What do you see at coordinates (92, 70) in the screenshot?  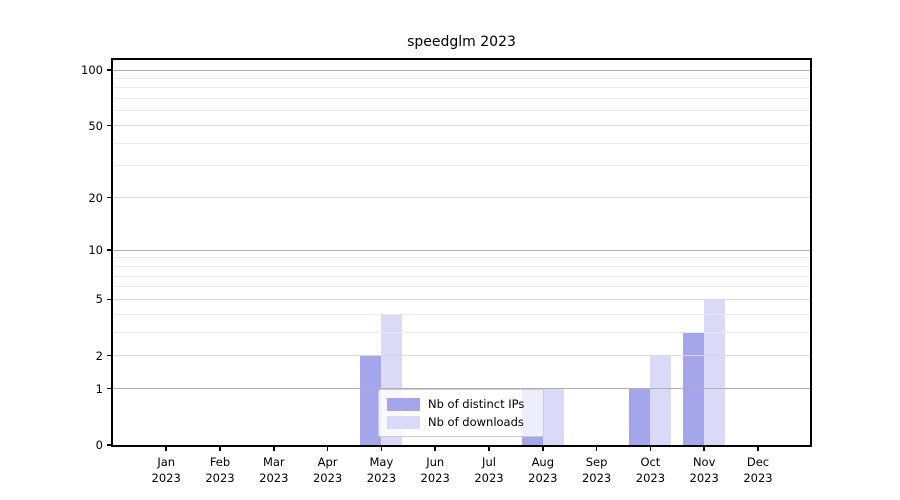 I see `y-tick-label-100: 100` at bounding box center [92, 70].